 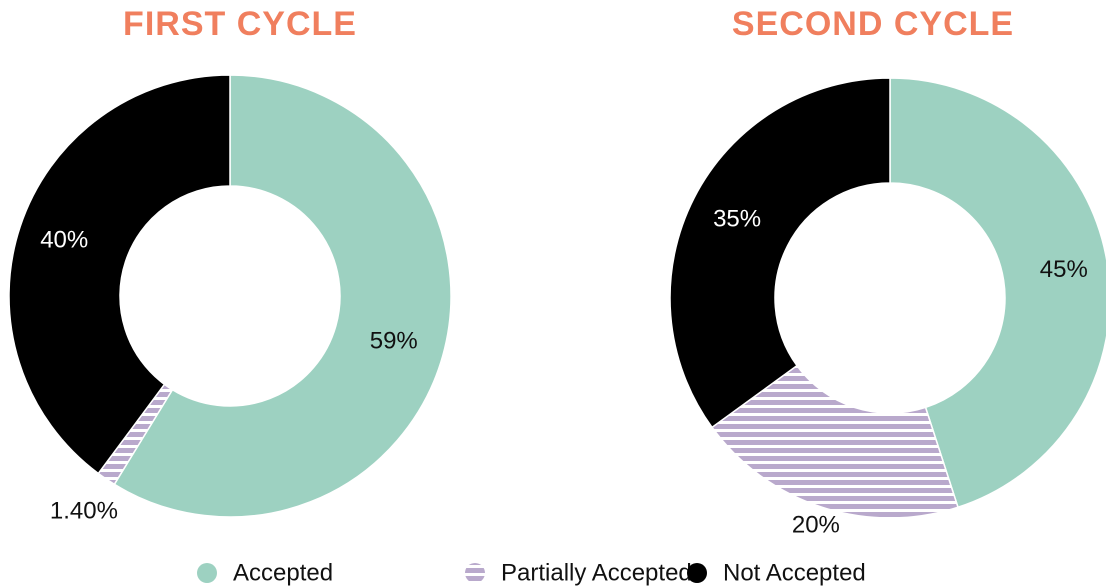 What do you see at coordinates (873, 24) in the screenshot?
I see `chart-title: SECOND CYCLE` at bounding box center [873, 24].